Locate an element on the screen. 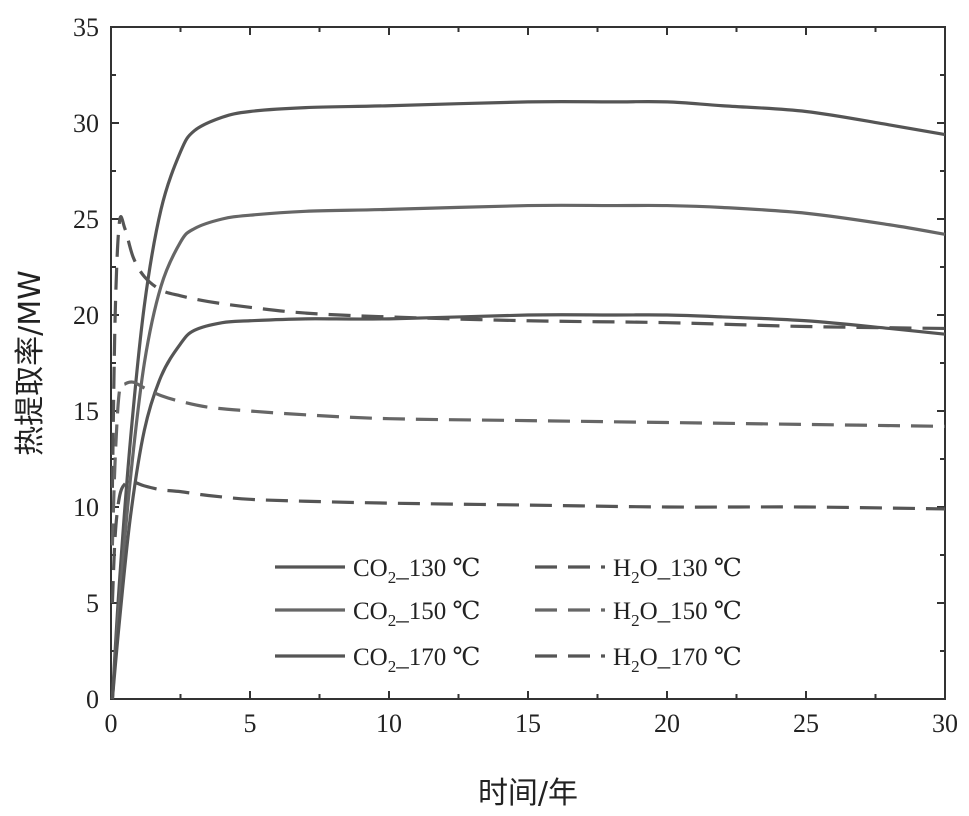 This screenshot has height=816, width=969. legend-label: H2O_150 ℃ is located at coordinates (677, 614).